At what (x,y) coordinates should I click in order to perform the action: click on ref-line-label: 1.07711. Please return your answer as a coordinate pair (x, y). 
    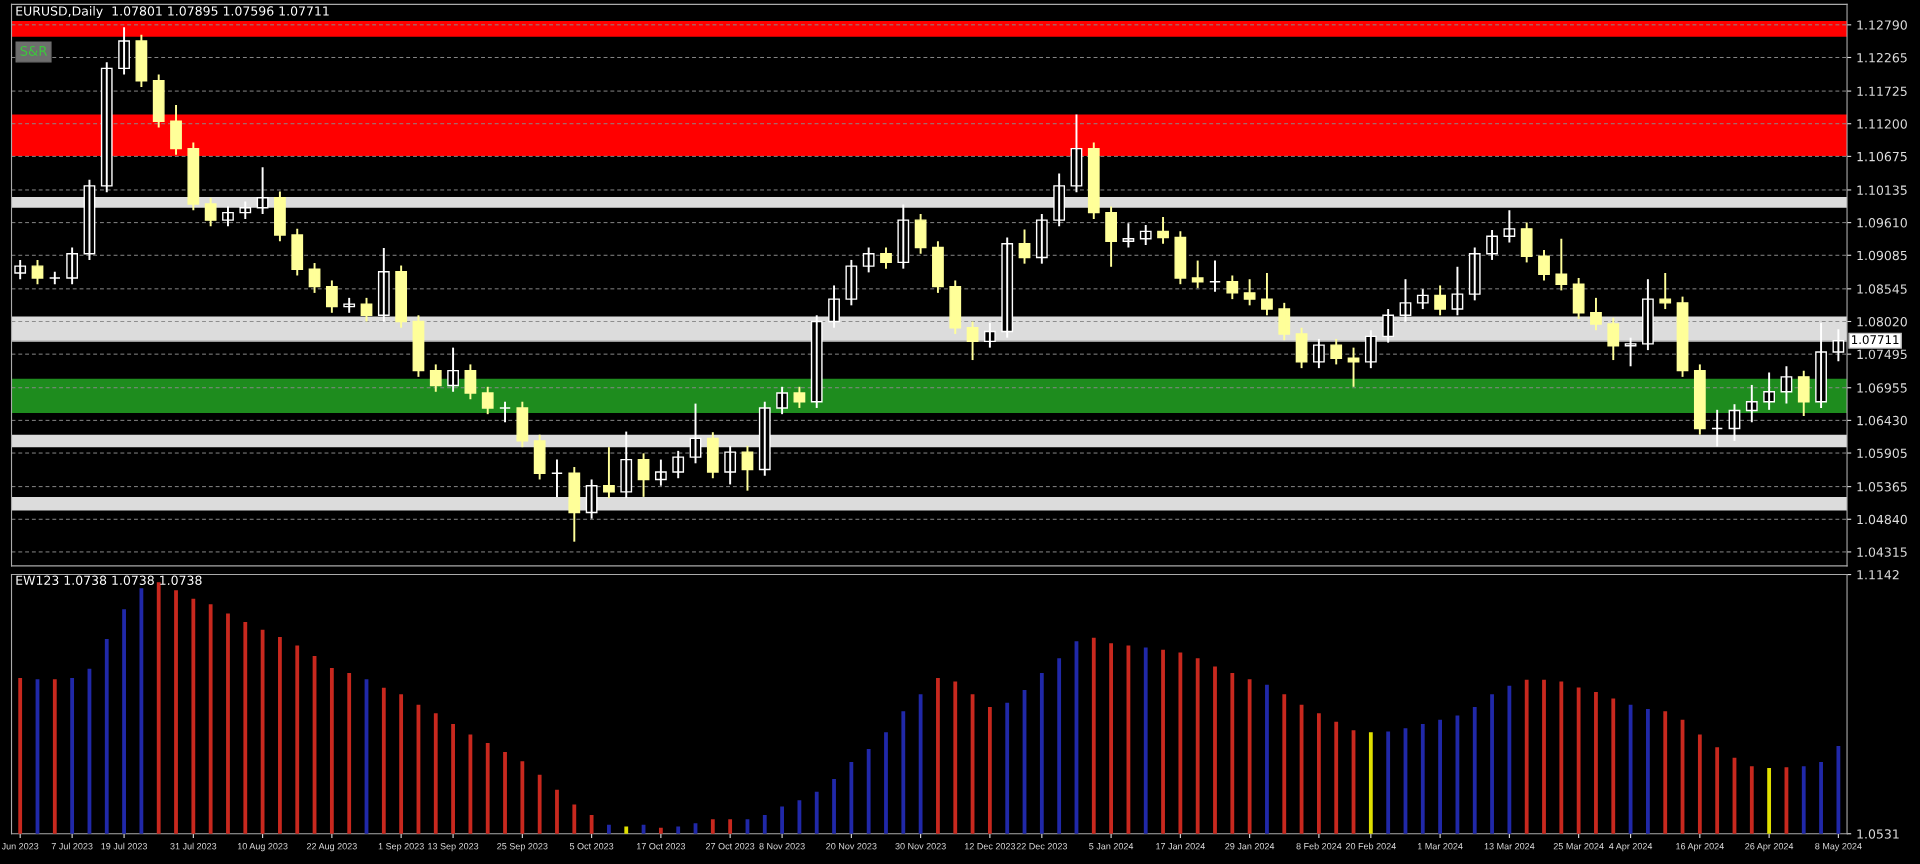
    Looking at the image, I should click on (1875, 340).